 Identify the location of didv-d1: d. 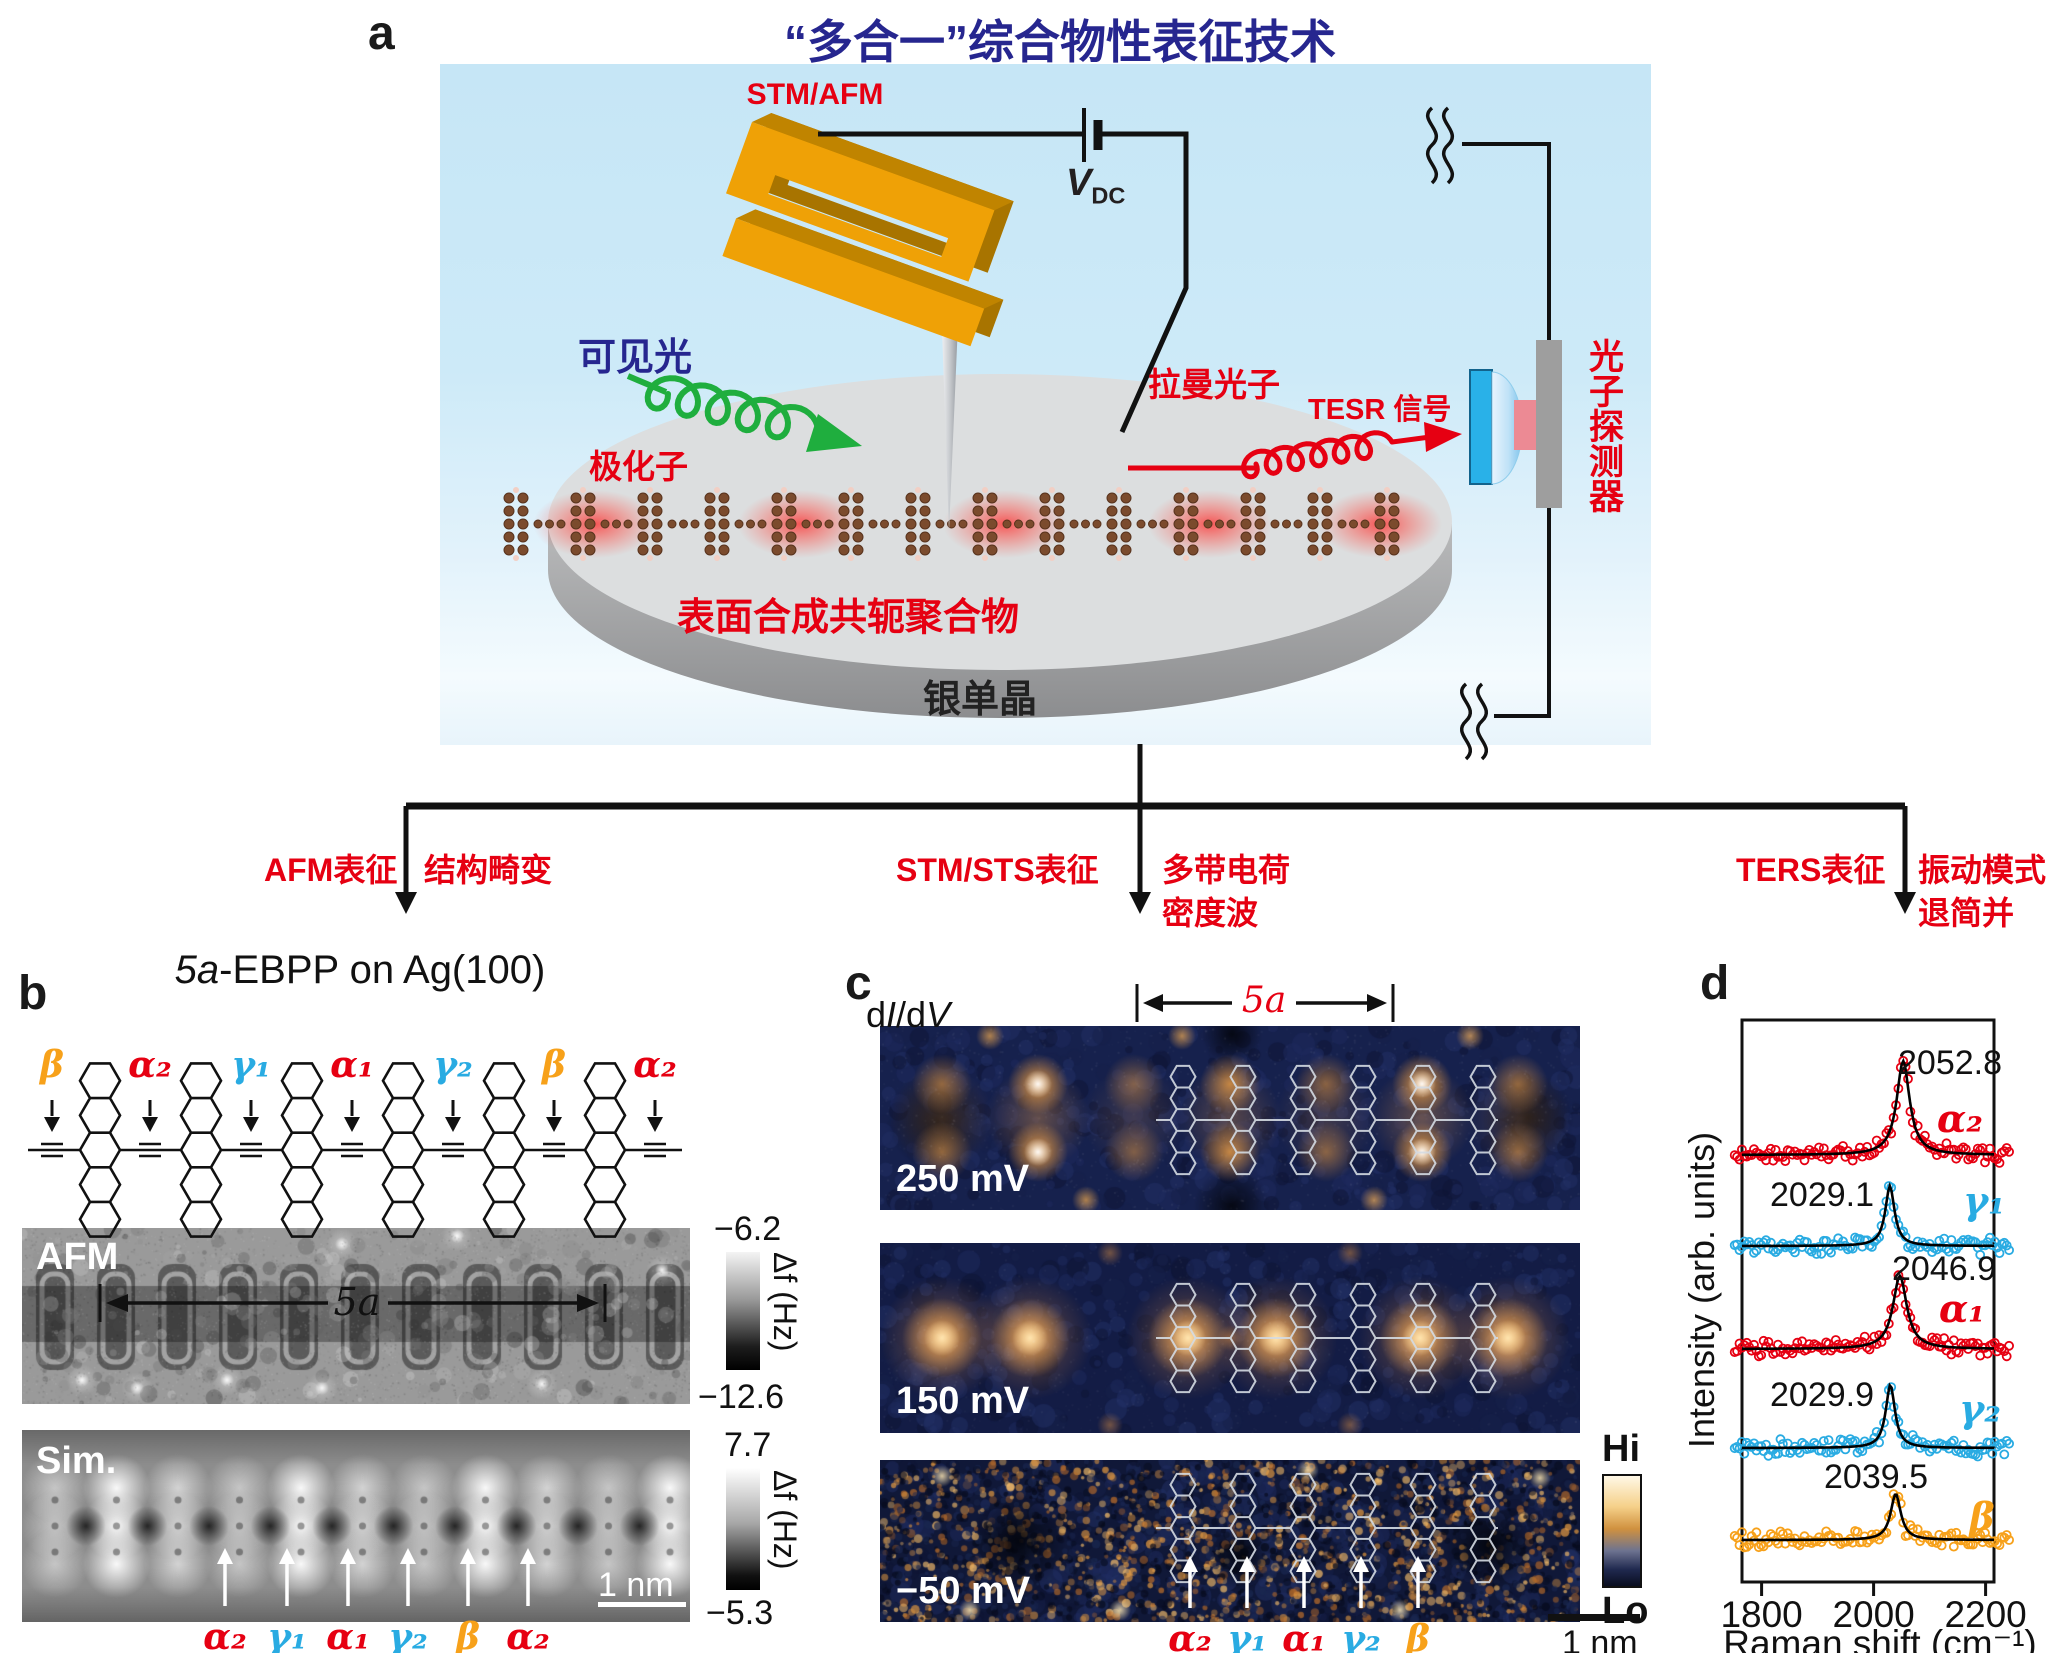
(876, 1014).